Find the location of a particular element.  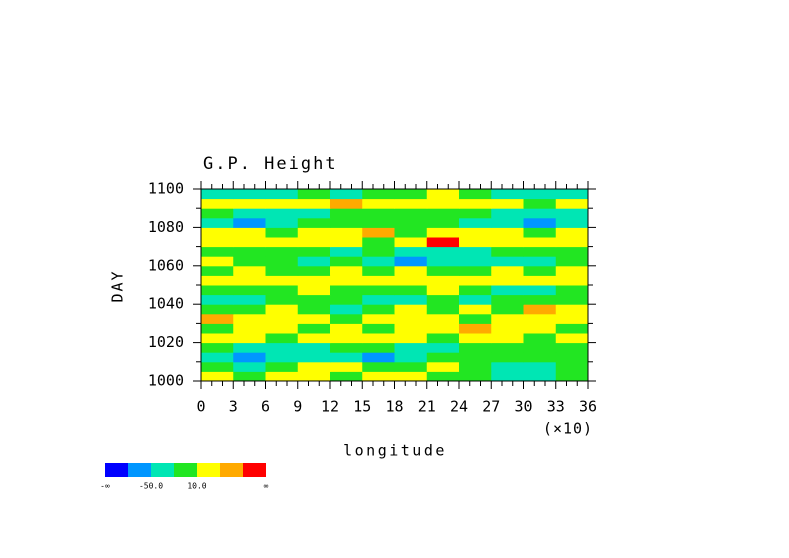

y-tick-label: 1100 is located at coordinates (166, 189).